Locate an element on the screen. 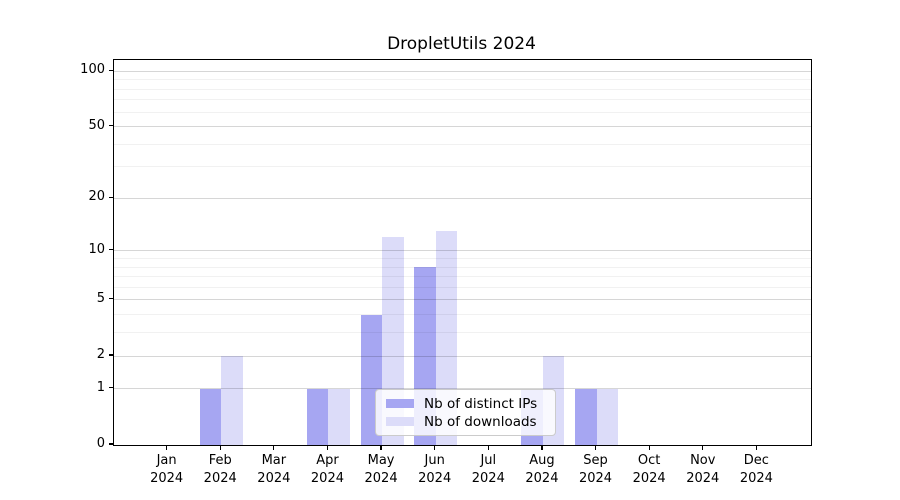 The height and width of the screenshot is (500, 900). y-tick-label-0: 0 is located at coordinates (100, 443).